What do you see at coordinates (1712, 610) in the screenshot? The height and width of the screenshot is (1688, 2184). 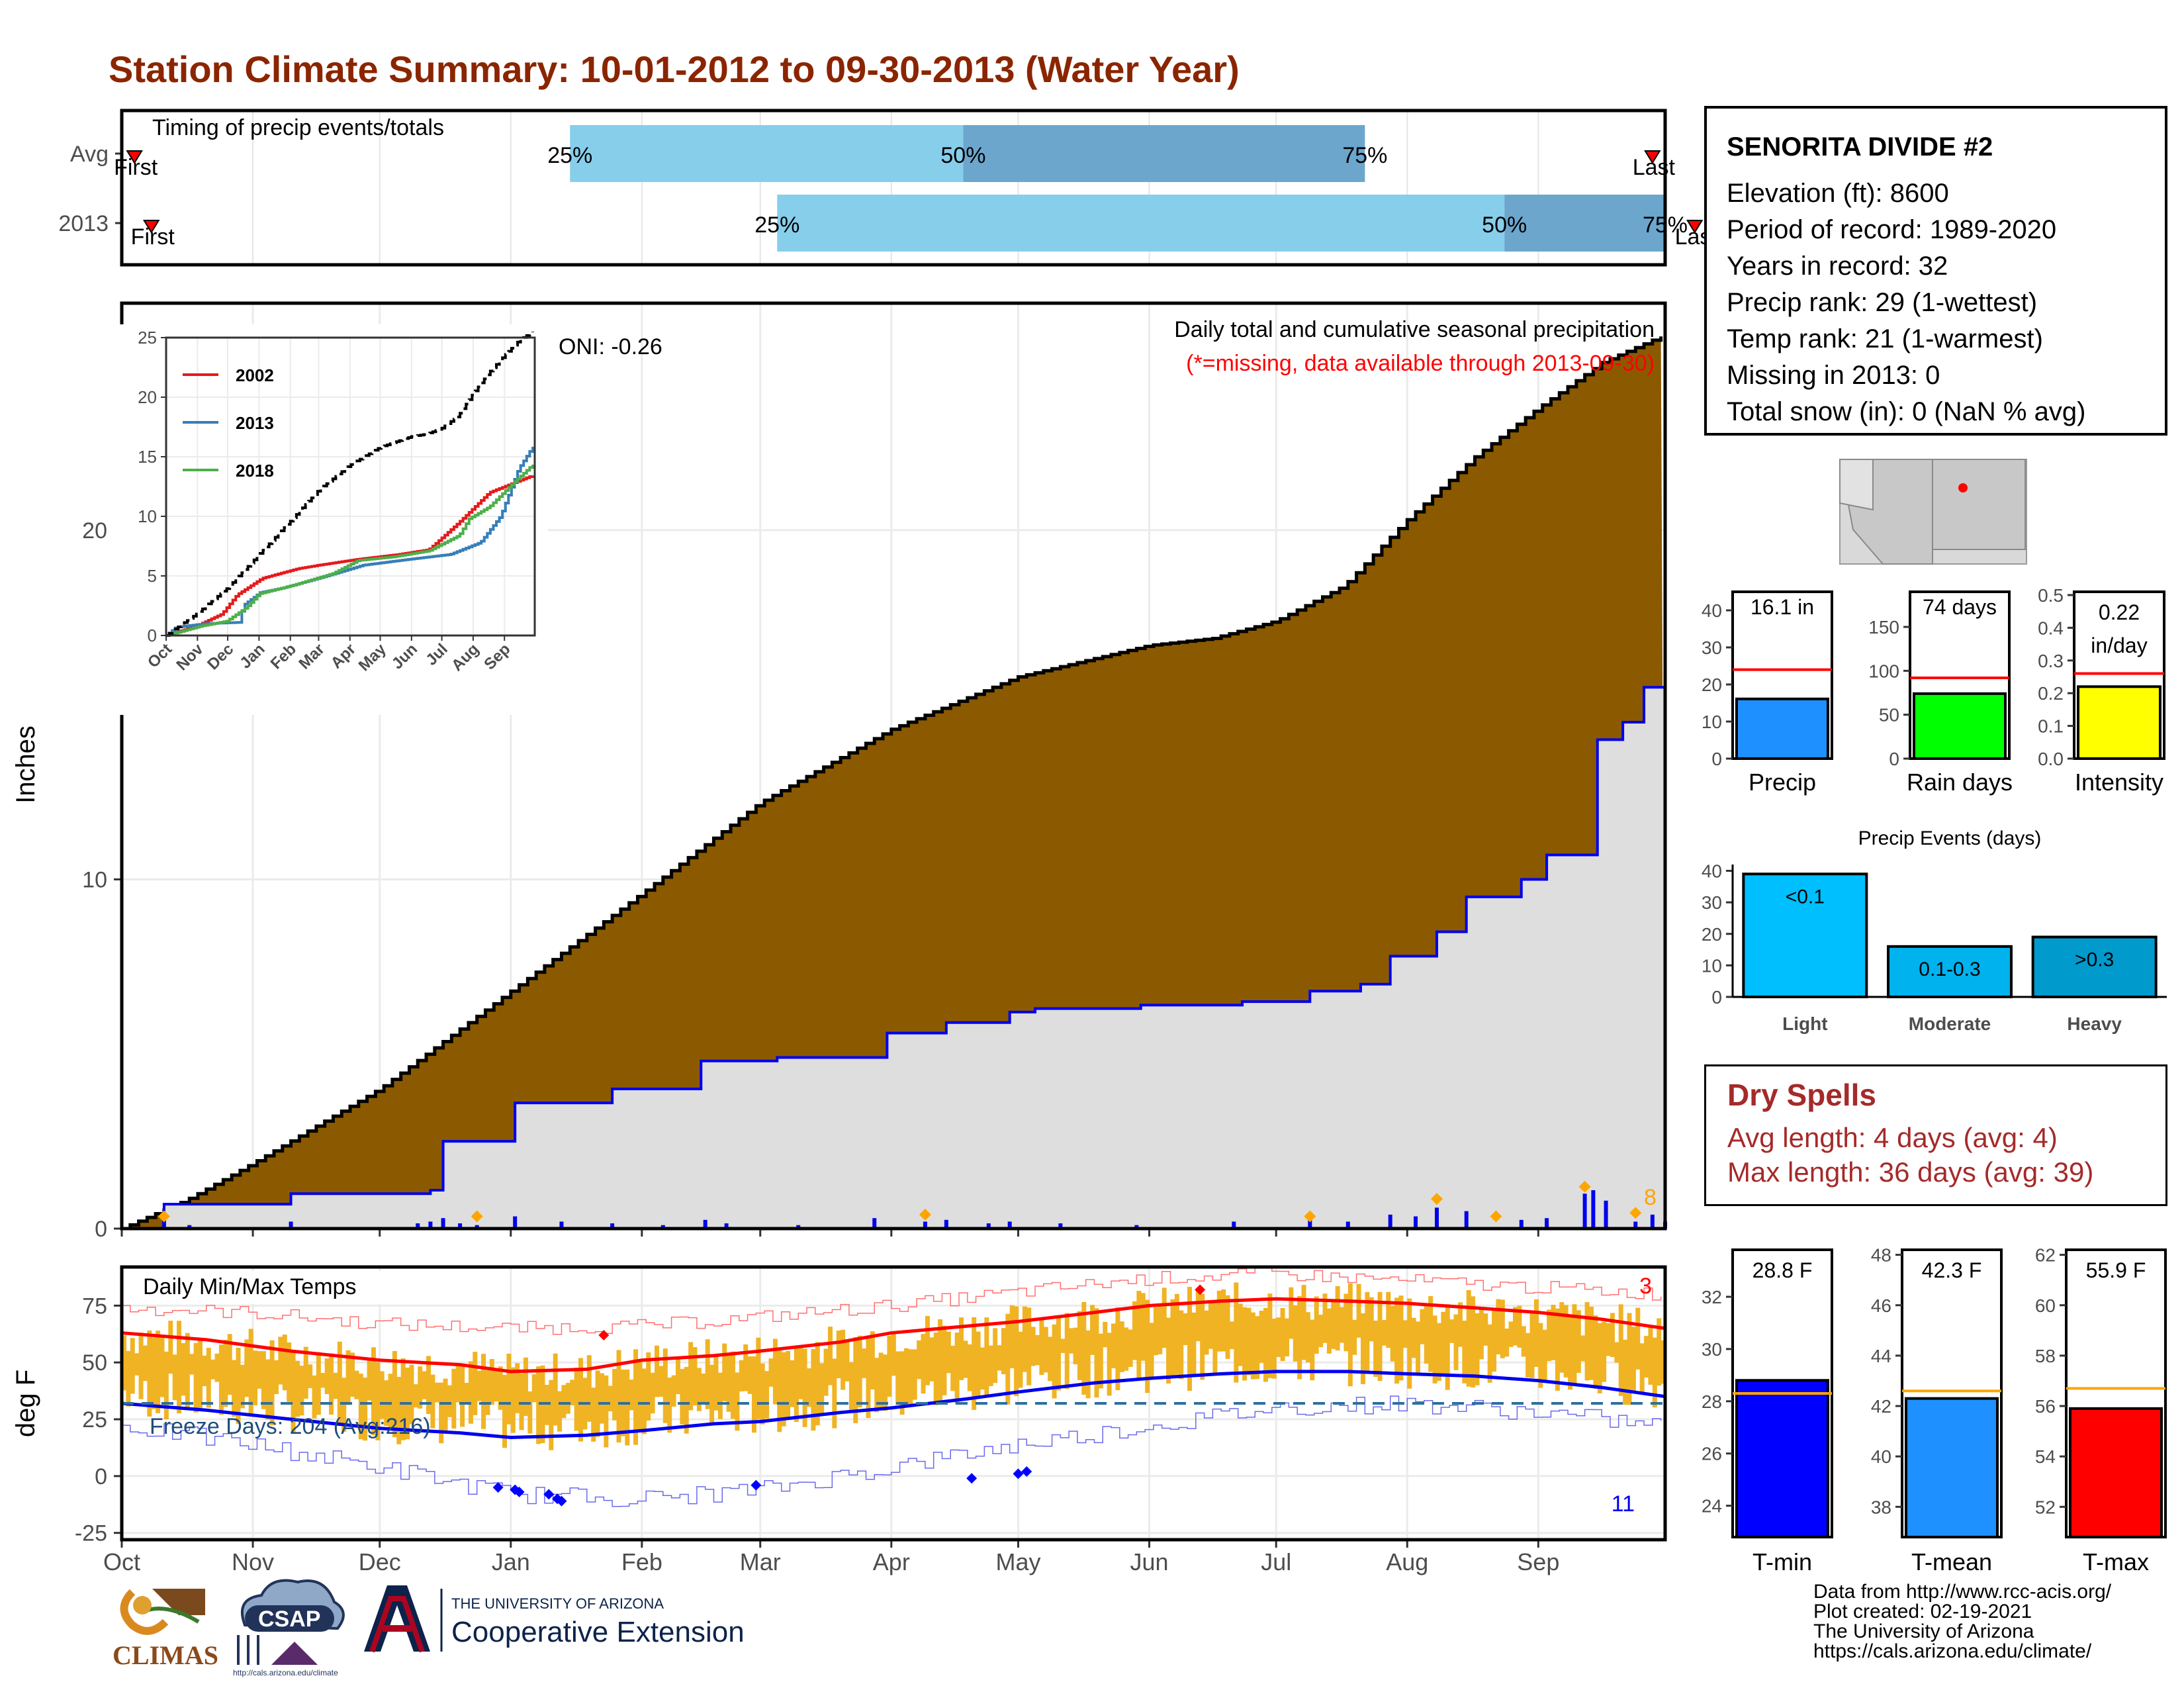 I see `precip_total-ytick-label: 40` at bounding box center [1712, 610].